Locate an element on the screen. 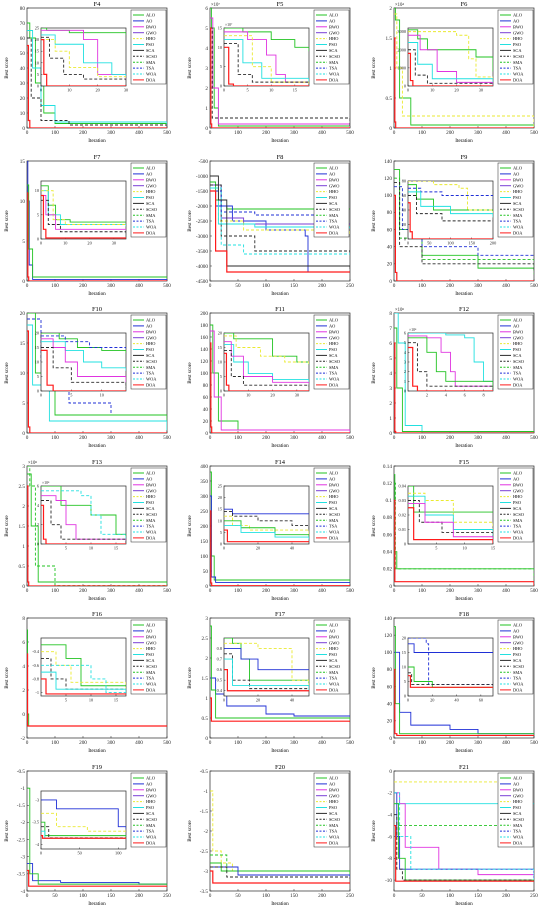 Image resolution: width=550 pixels, height=921 pixels. chart-f7-inset: 0 10 20 30 0 5 10 is located at coordinates (81, 212).